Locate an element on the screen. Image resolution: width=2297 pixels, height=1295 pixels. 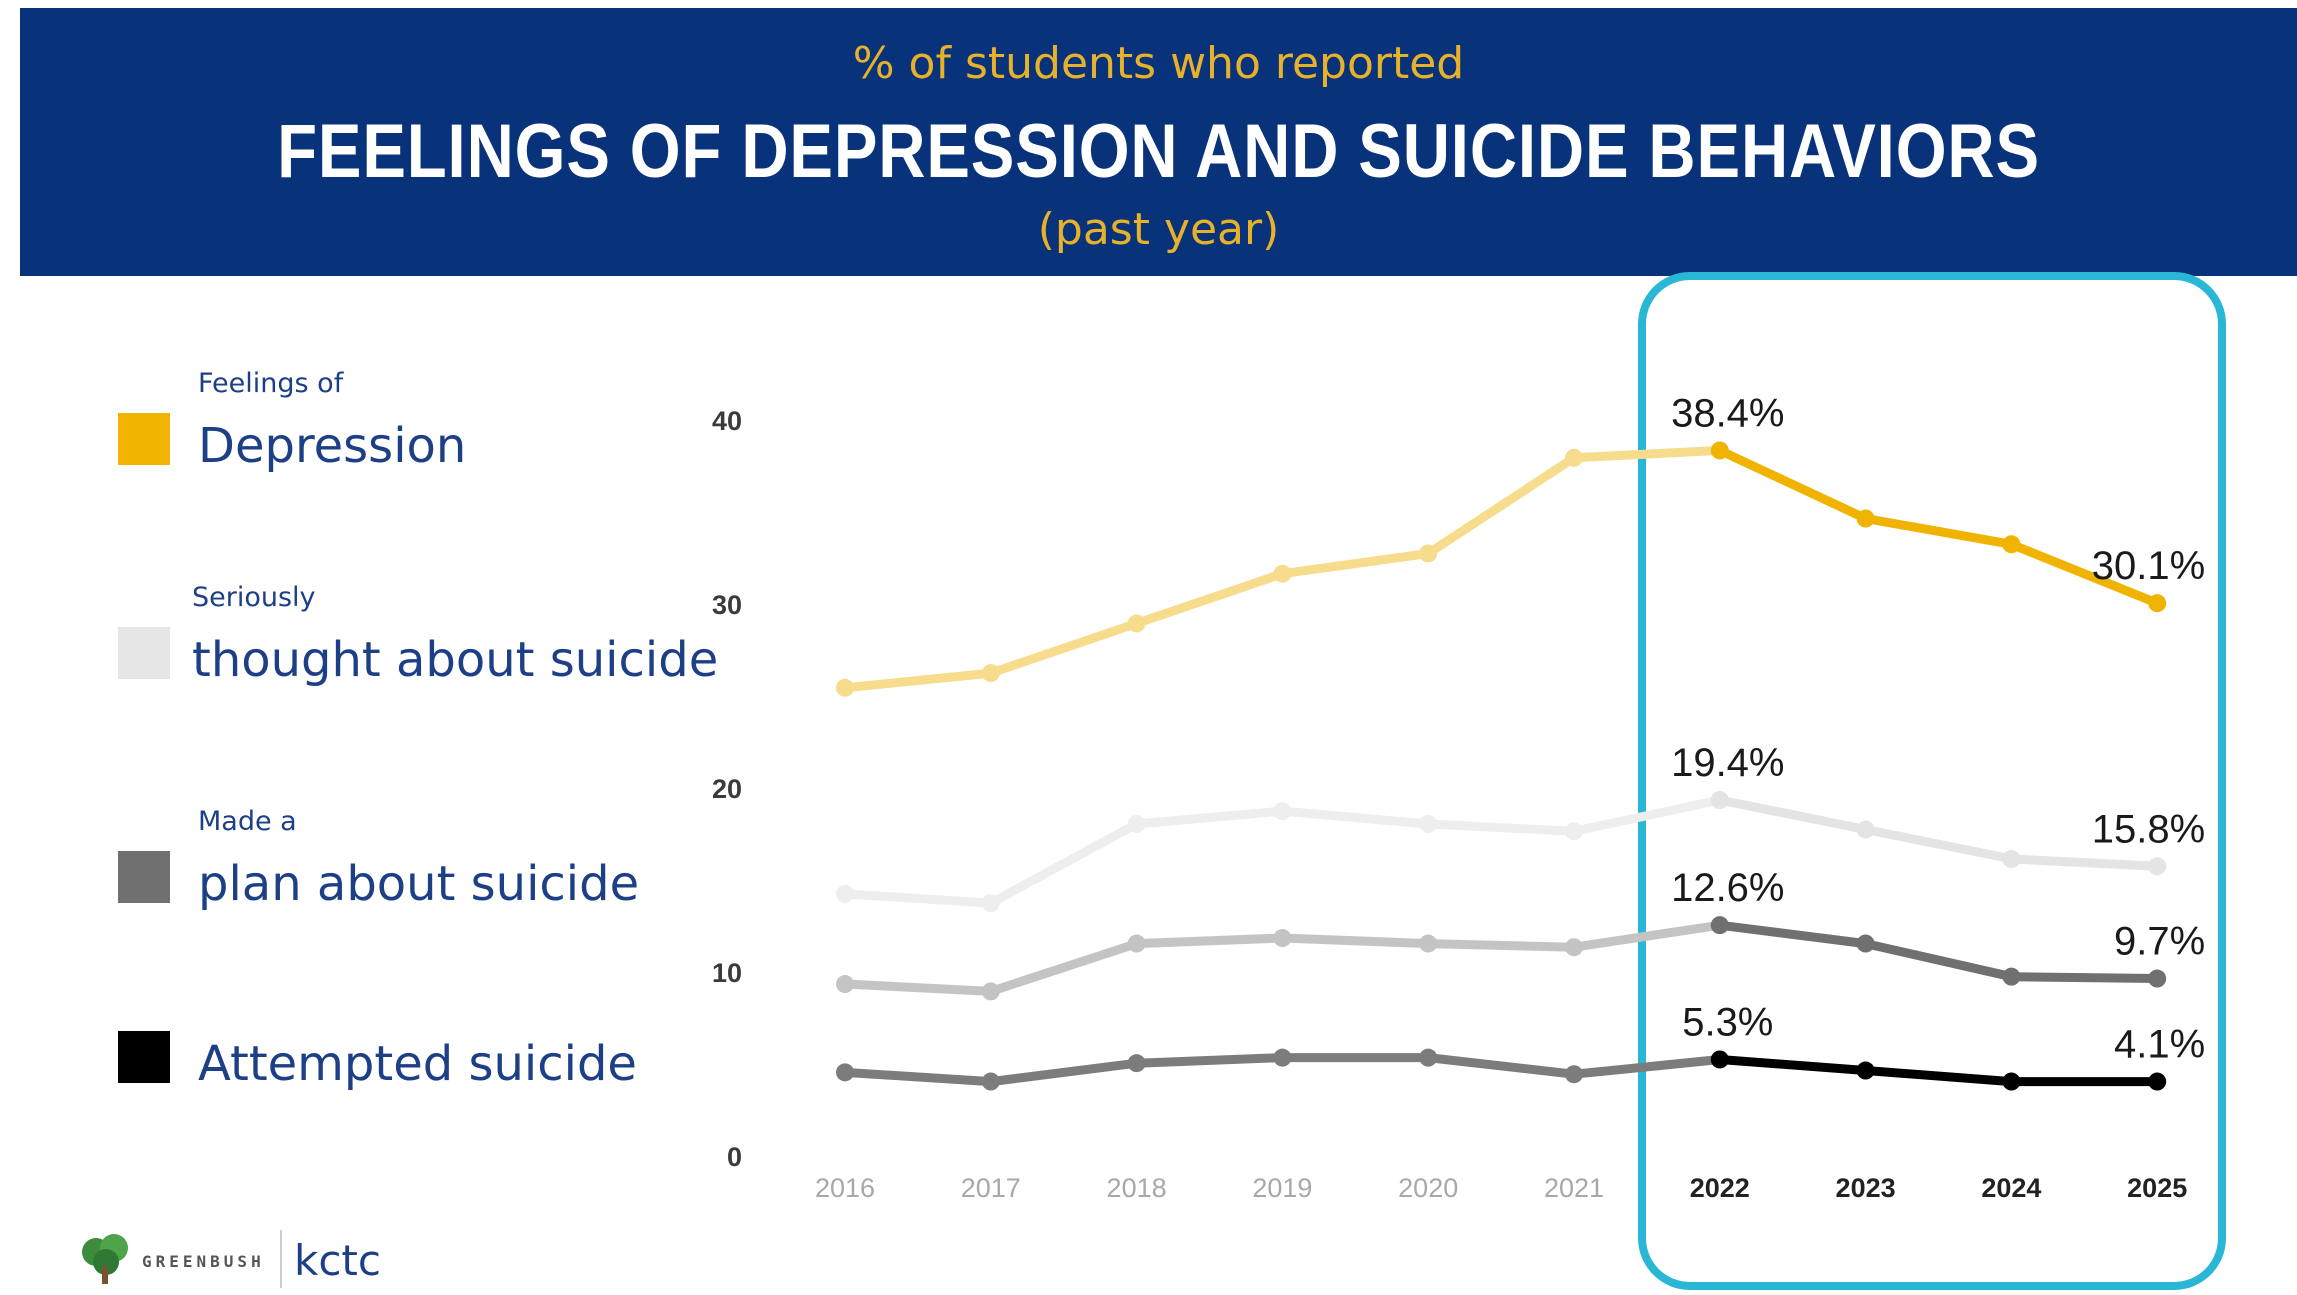
x-tick-label: 2025 is located at coordinates (2157, 1188).